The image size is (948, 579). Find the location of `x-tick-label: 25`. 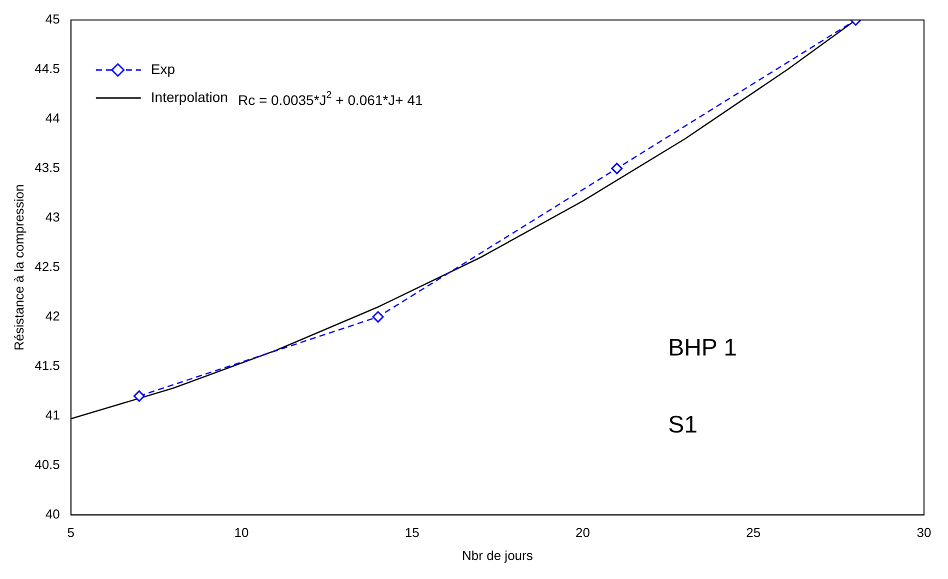

x-tick-label: 25 is located at coordinates (753, 532).